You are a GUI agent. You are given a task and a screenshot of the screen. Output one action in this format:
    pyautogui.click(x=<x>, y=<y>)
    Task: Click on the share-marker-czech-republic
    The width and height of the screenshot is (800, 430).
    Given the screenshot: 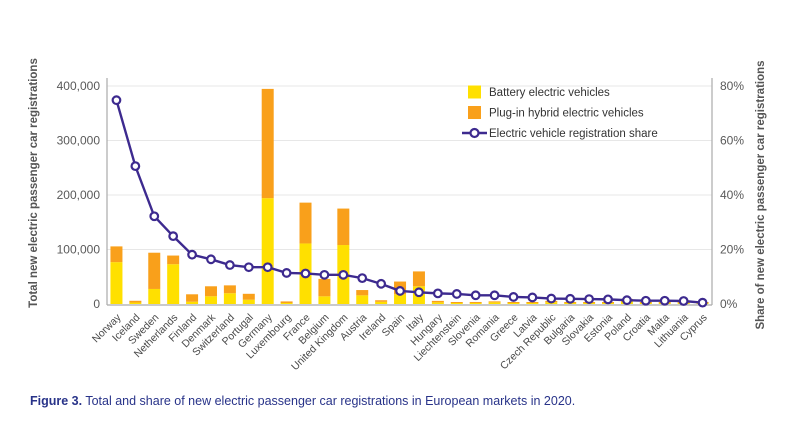 What is the action you would take?
    pyautogui.click(x=551, y=298)
    